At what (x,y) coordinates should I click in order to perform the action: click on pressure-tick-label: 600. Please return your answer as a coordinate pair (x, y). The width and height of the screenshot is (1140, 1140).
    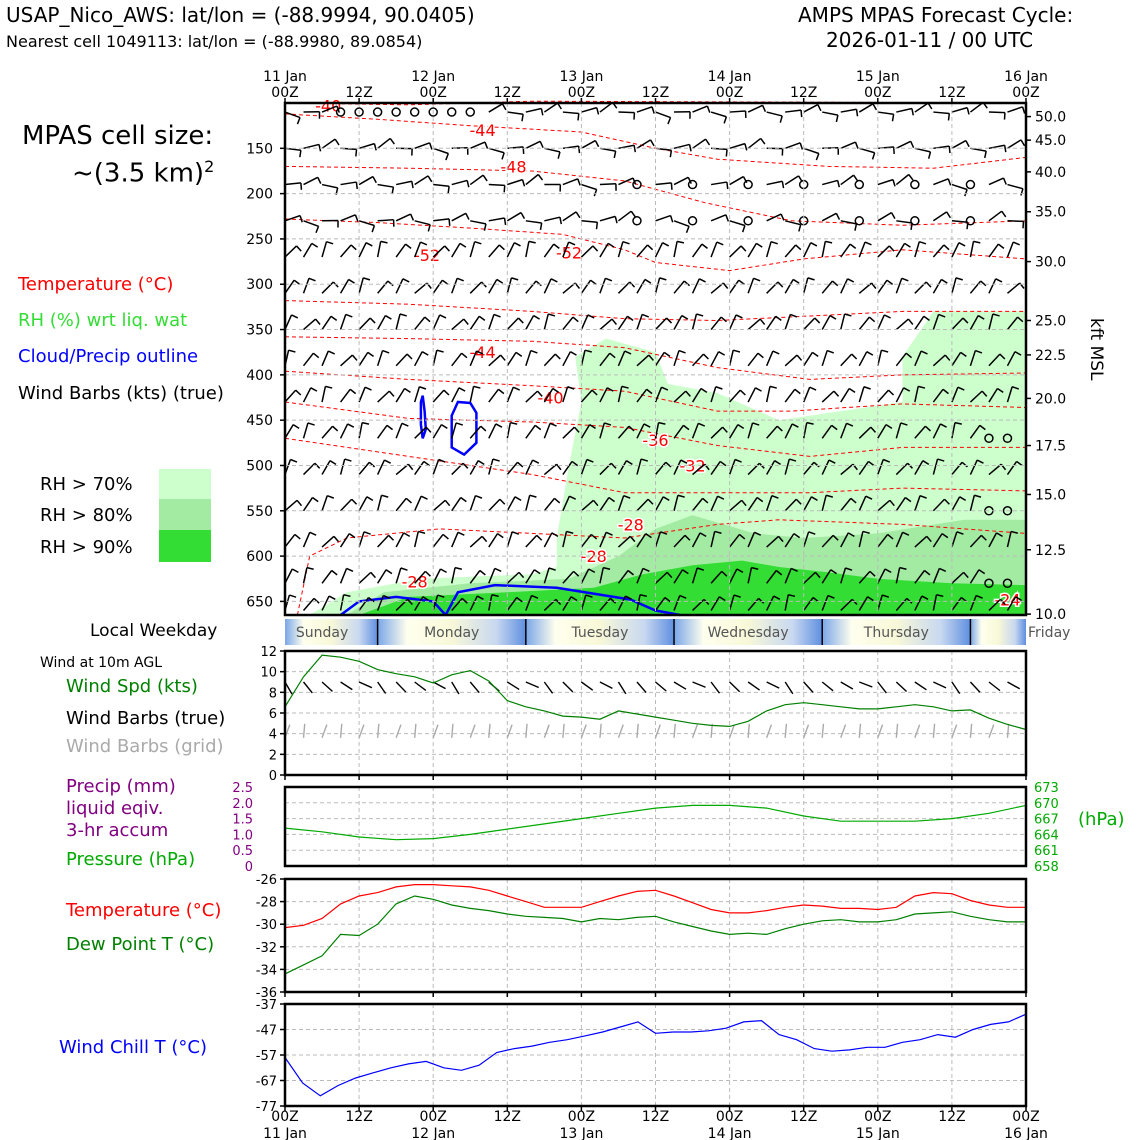
    Looking at the image, I should click on (259, 557).